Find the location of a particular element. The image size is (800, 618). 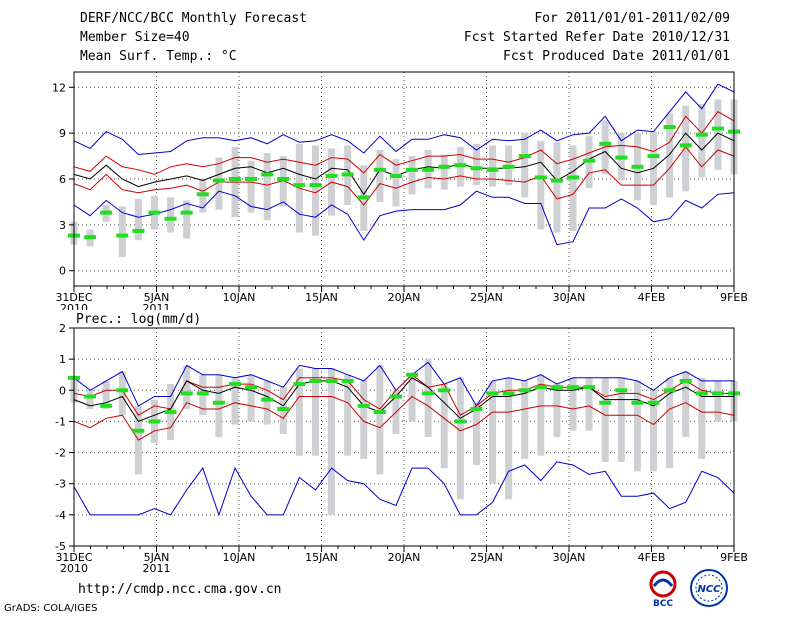

temp-ytick-label: 9 is located at coordinates (62, 133).